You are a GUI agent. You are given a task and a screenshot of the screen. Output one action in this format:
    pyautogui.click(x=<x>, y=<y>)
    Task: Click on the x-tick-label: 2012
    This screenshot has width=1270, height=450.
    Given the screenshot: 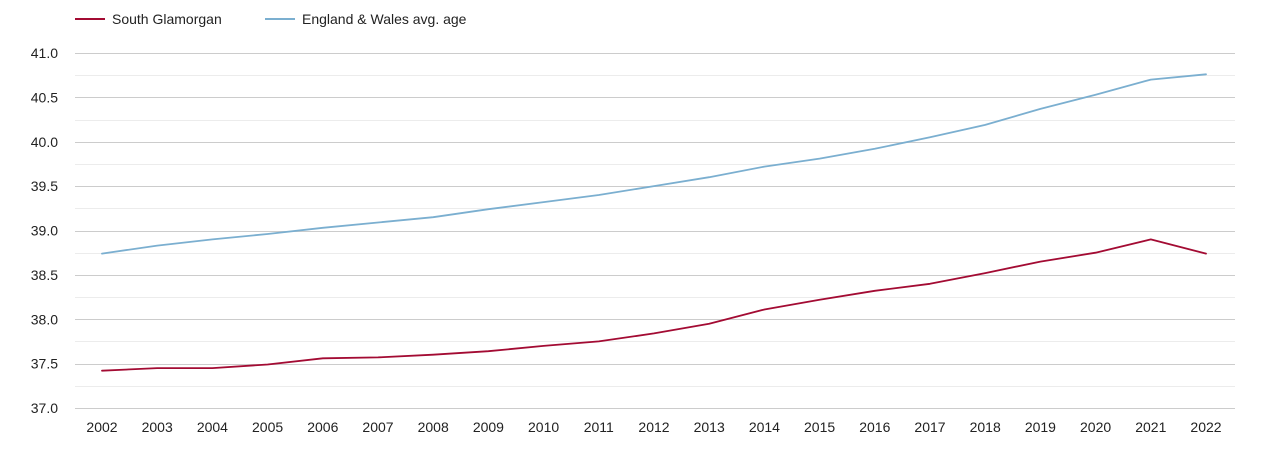 What is the action you would take?
    pyautogui.click(x=653, y=427)
    